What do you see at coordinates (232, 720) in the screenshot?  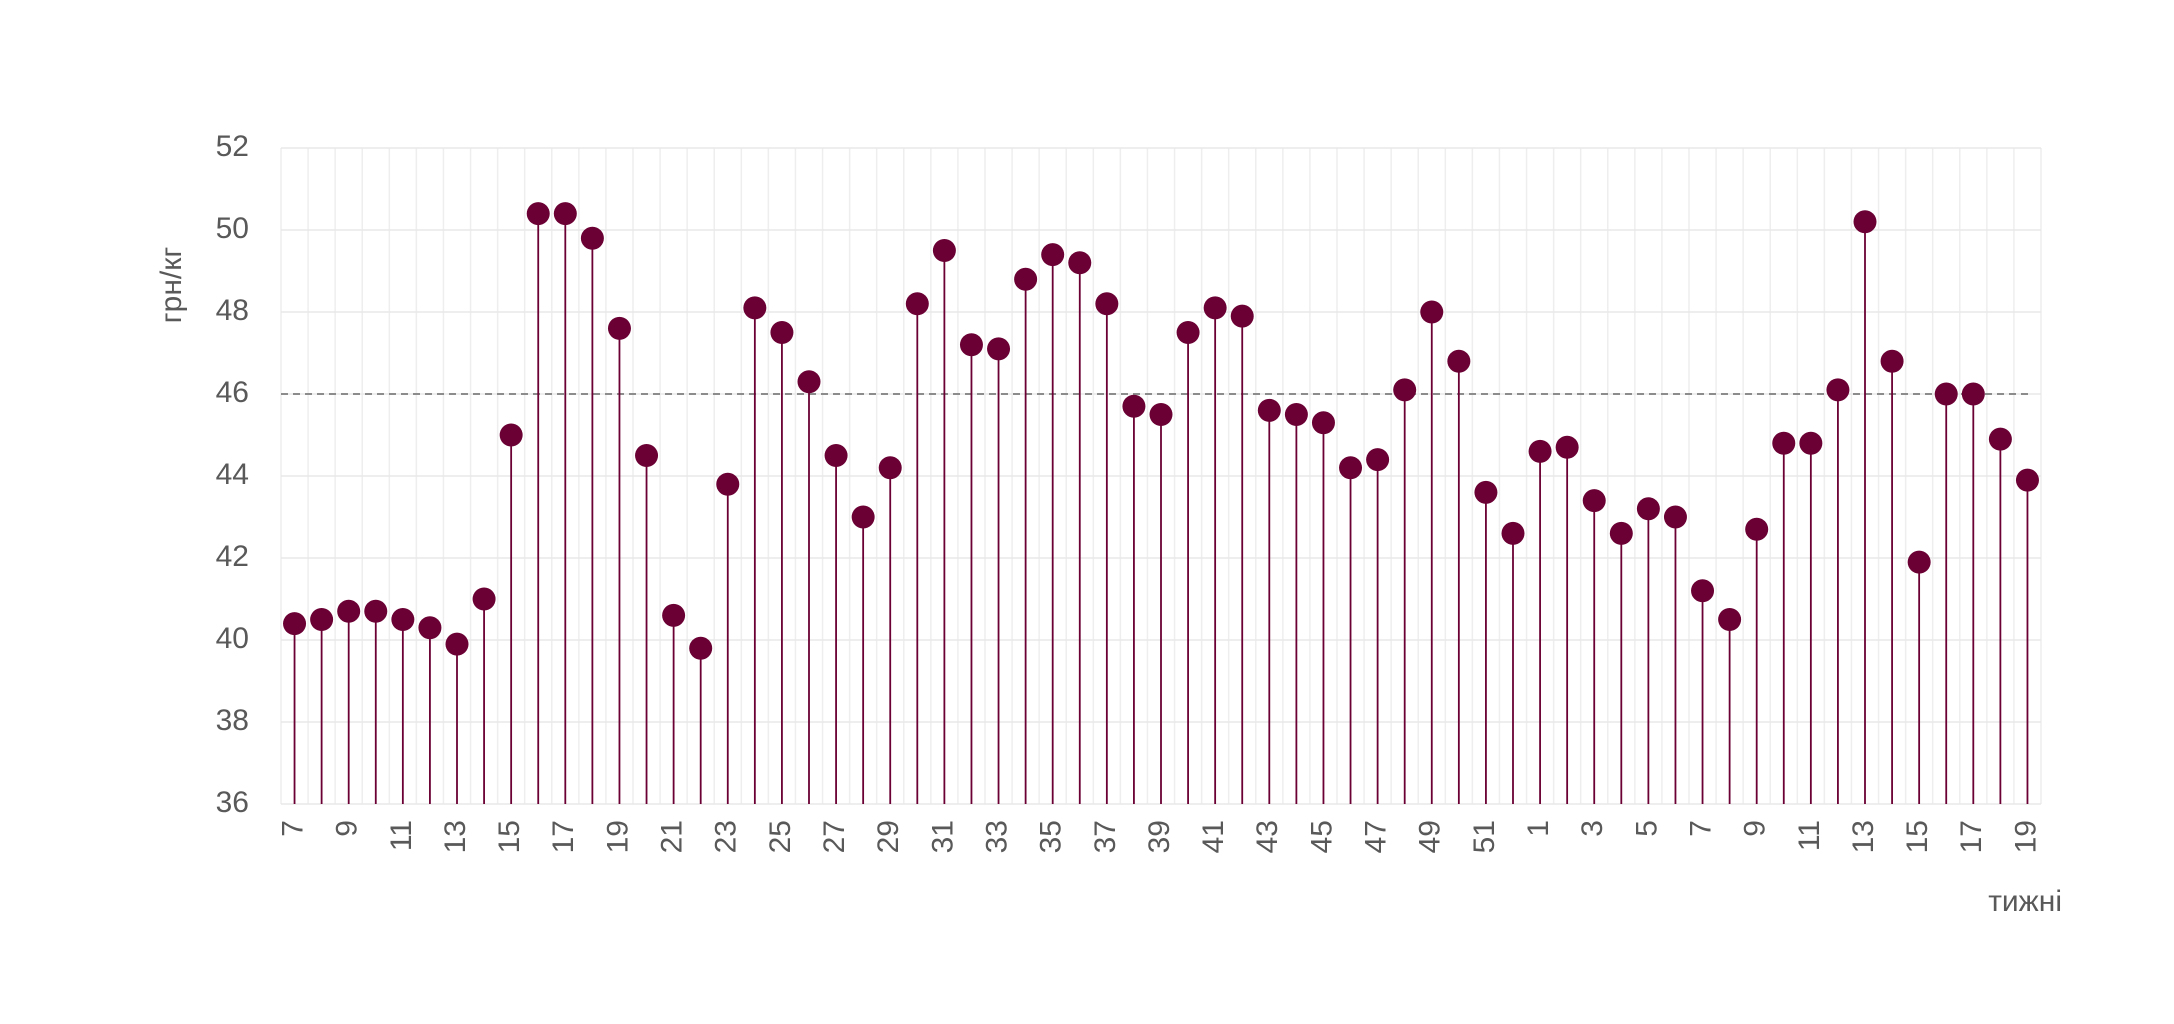 I see `y-tick-label: 38` at bounding box center [232, 720].